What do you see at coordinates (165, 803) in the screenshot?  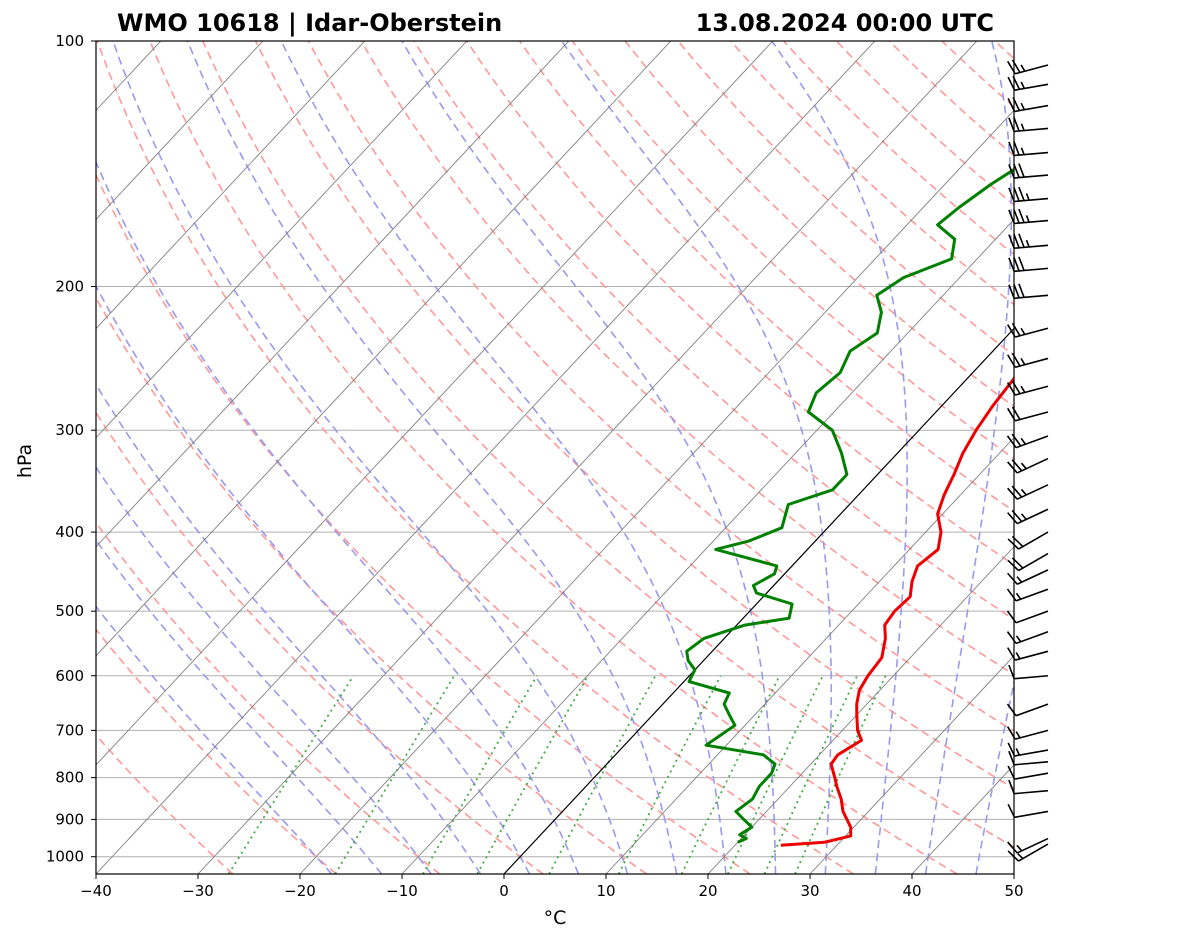 I see `dry-adiabat--30` at bounding box center [165, 803].